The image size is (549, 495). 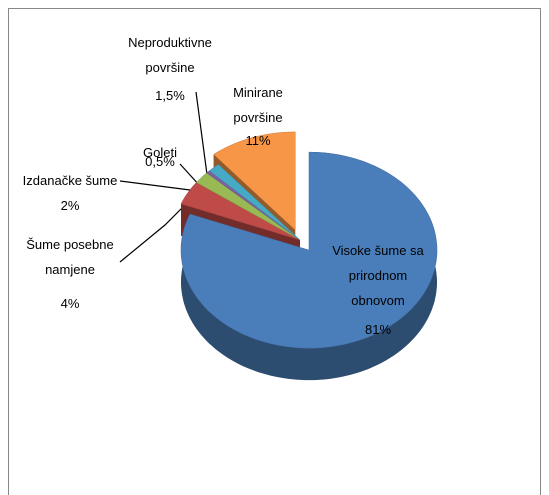 I want to click on category-label: Šume posebne namjene, so click(x=70, y=257).